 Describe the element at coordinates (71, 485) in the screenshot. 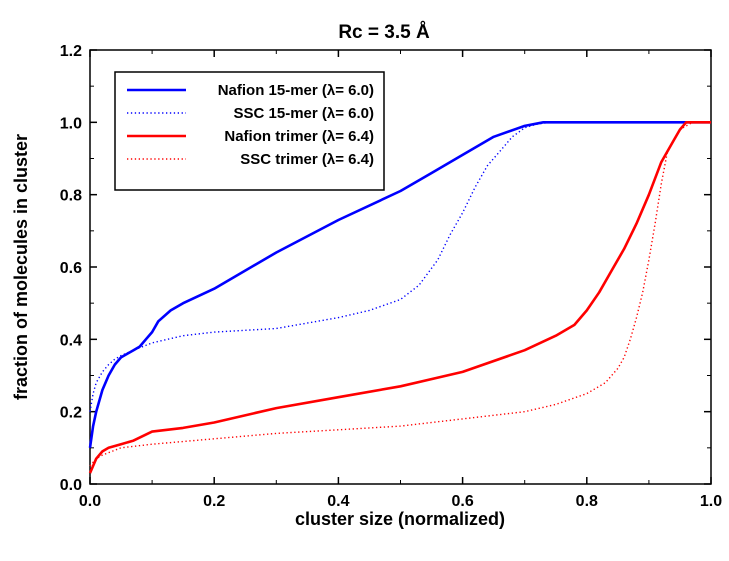

I see `y-tick-label: 0.0` at that location.